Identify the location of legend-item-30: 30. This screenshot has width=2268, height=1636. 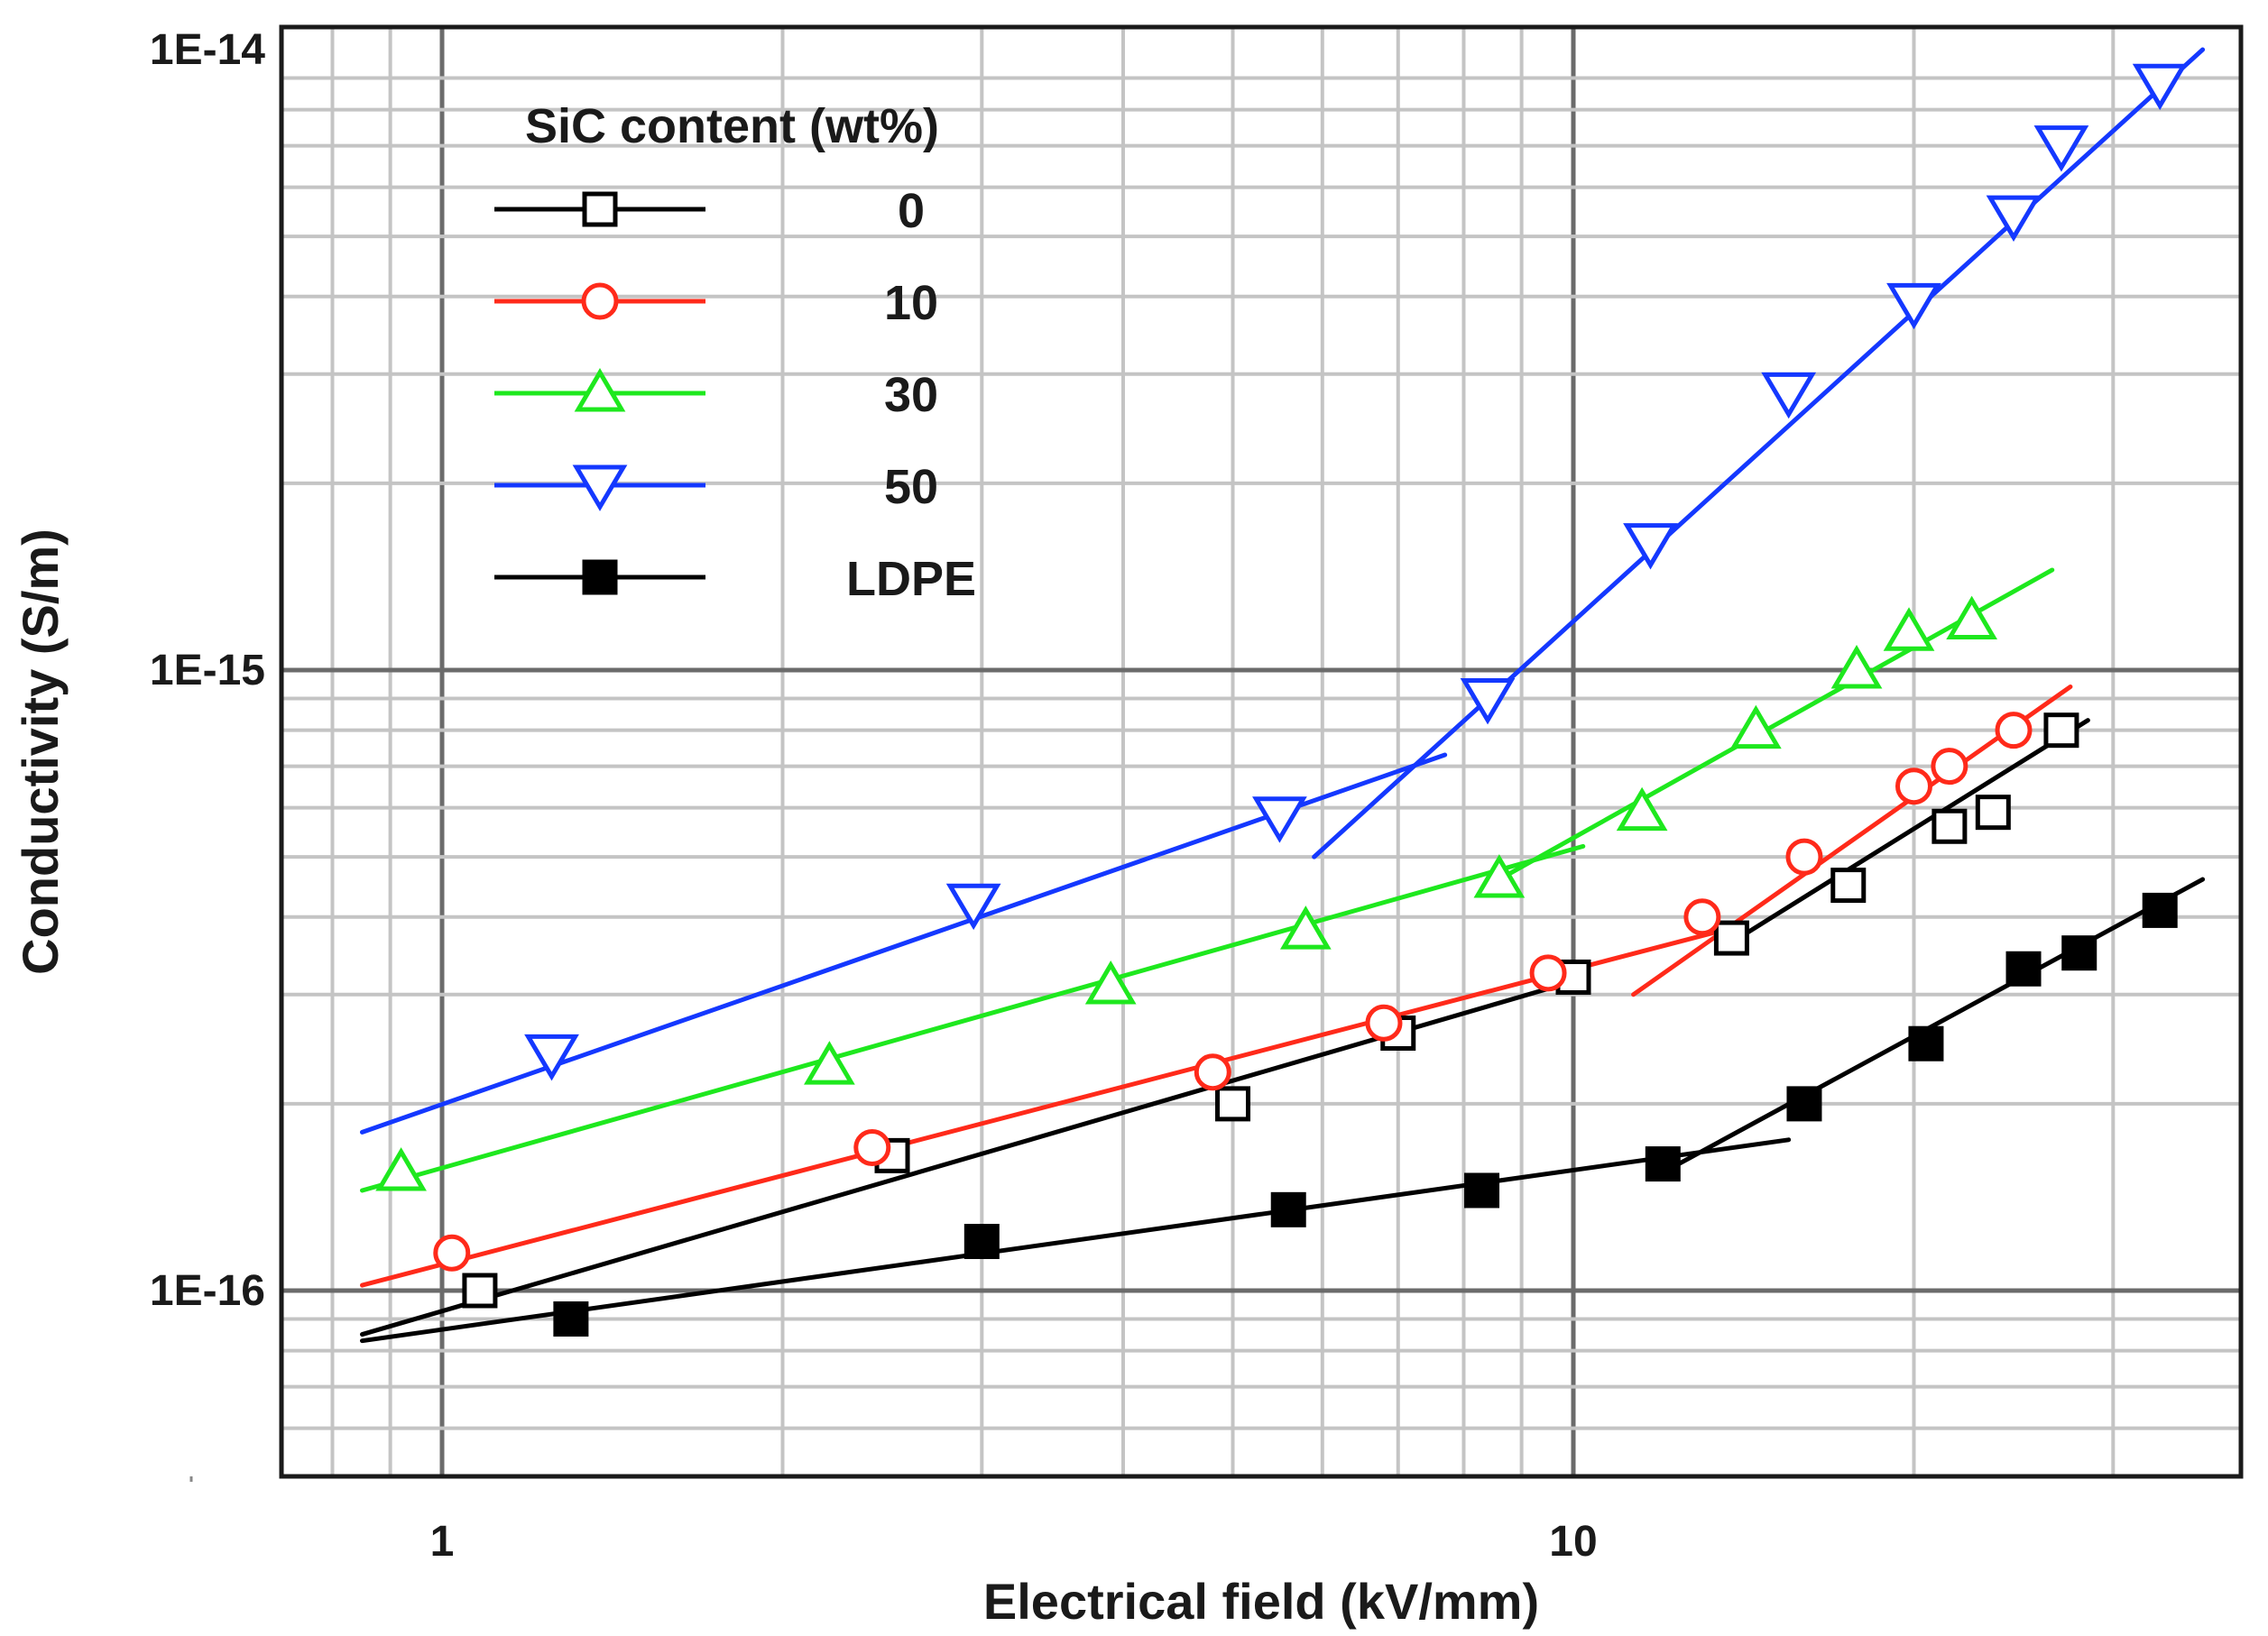
(716, 395).